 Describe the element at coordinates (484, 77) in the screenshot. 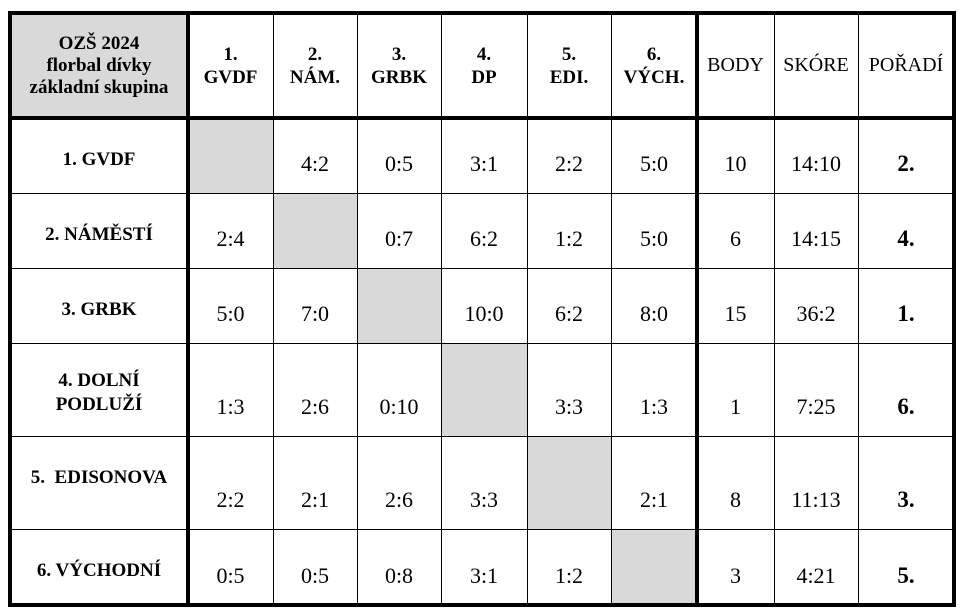

I see `cell-text-line: DP` at that location.